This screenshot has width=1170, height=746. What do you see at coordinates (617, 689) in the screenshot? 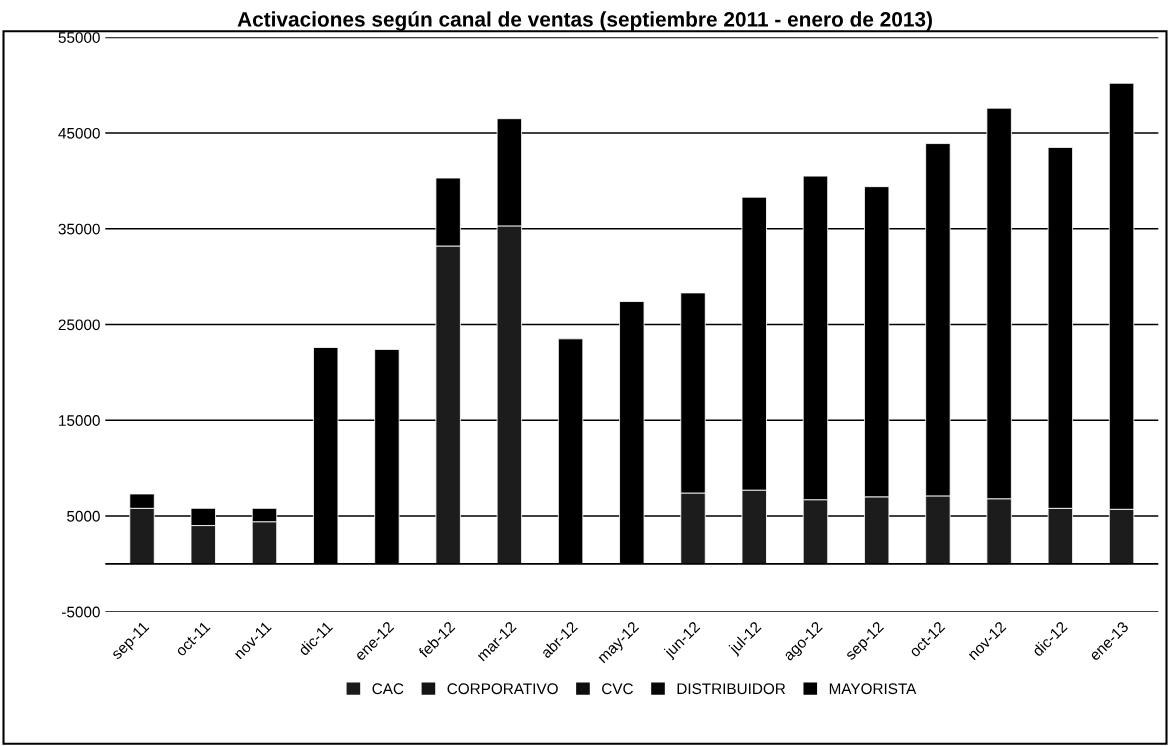
I see `legend-label: CVC` at bounding box center [617, 689].